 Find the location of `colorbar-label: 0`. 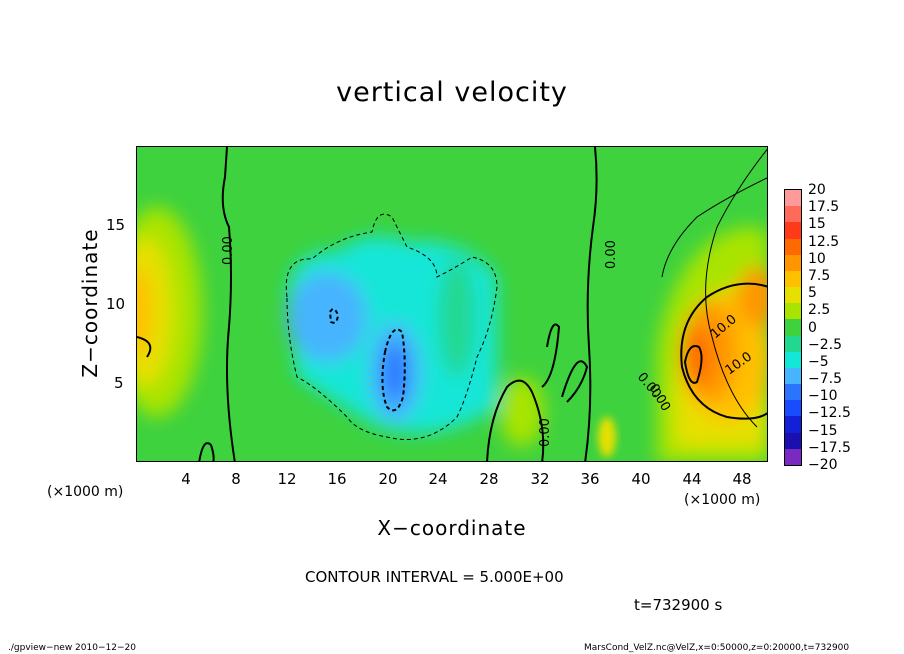

colorbar-label: 0 is located at coordinates (812, 327).